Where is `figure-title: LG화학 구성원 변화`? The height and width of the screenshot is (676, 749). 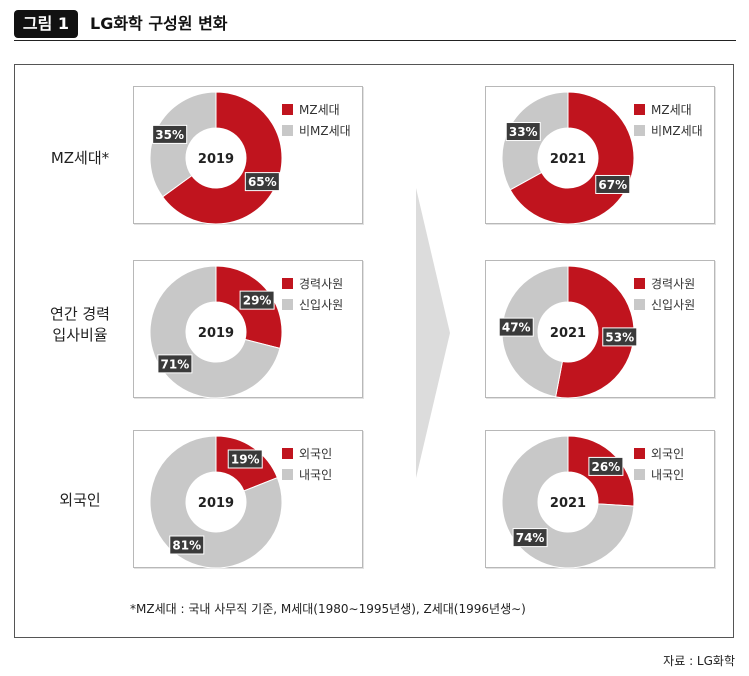
figure-title: LG화학 구성원 변화 is located at coordinates (159, 23).